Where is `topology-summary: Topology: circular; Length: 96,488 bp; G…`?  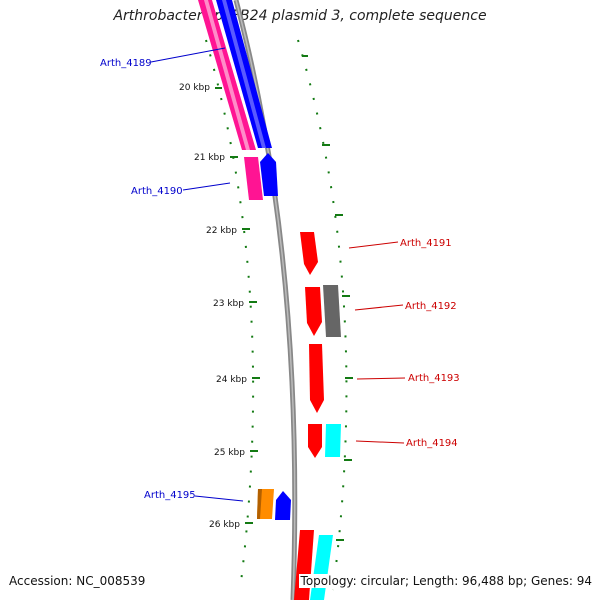 topology-summary: Topology: circular; Length: 96,488 bp; G… is located at coordinates (446, 581).